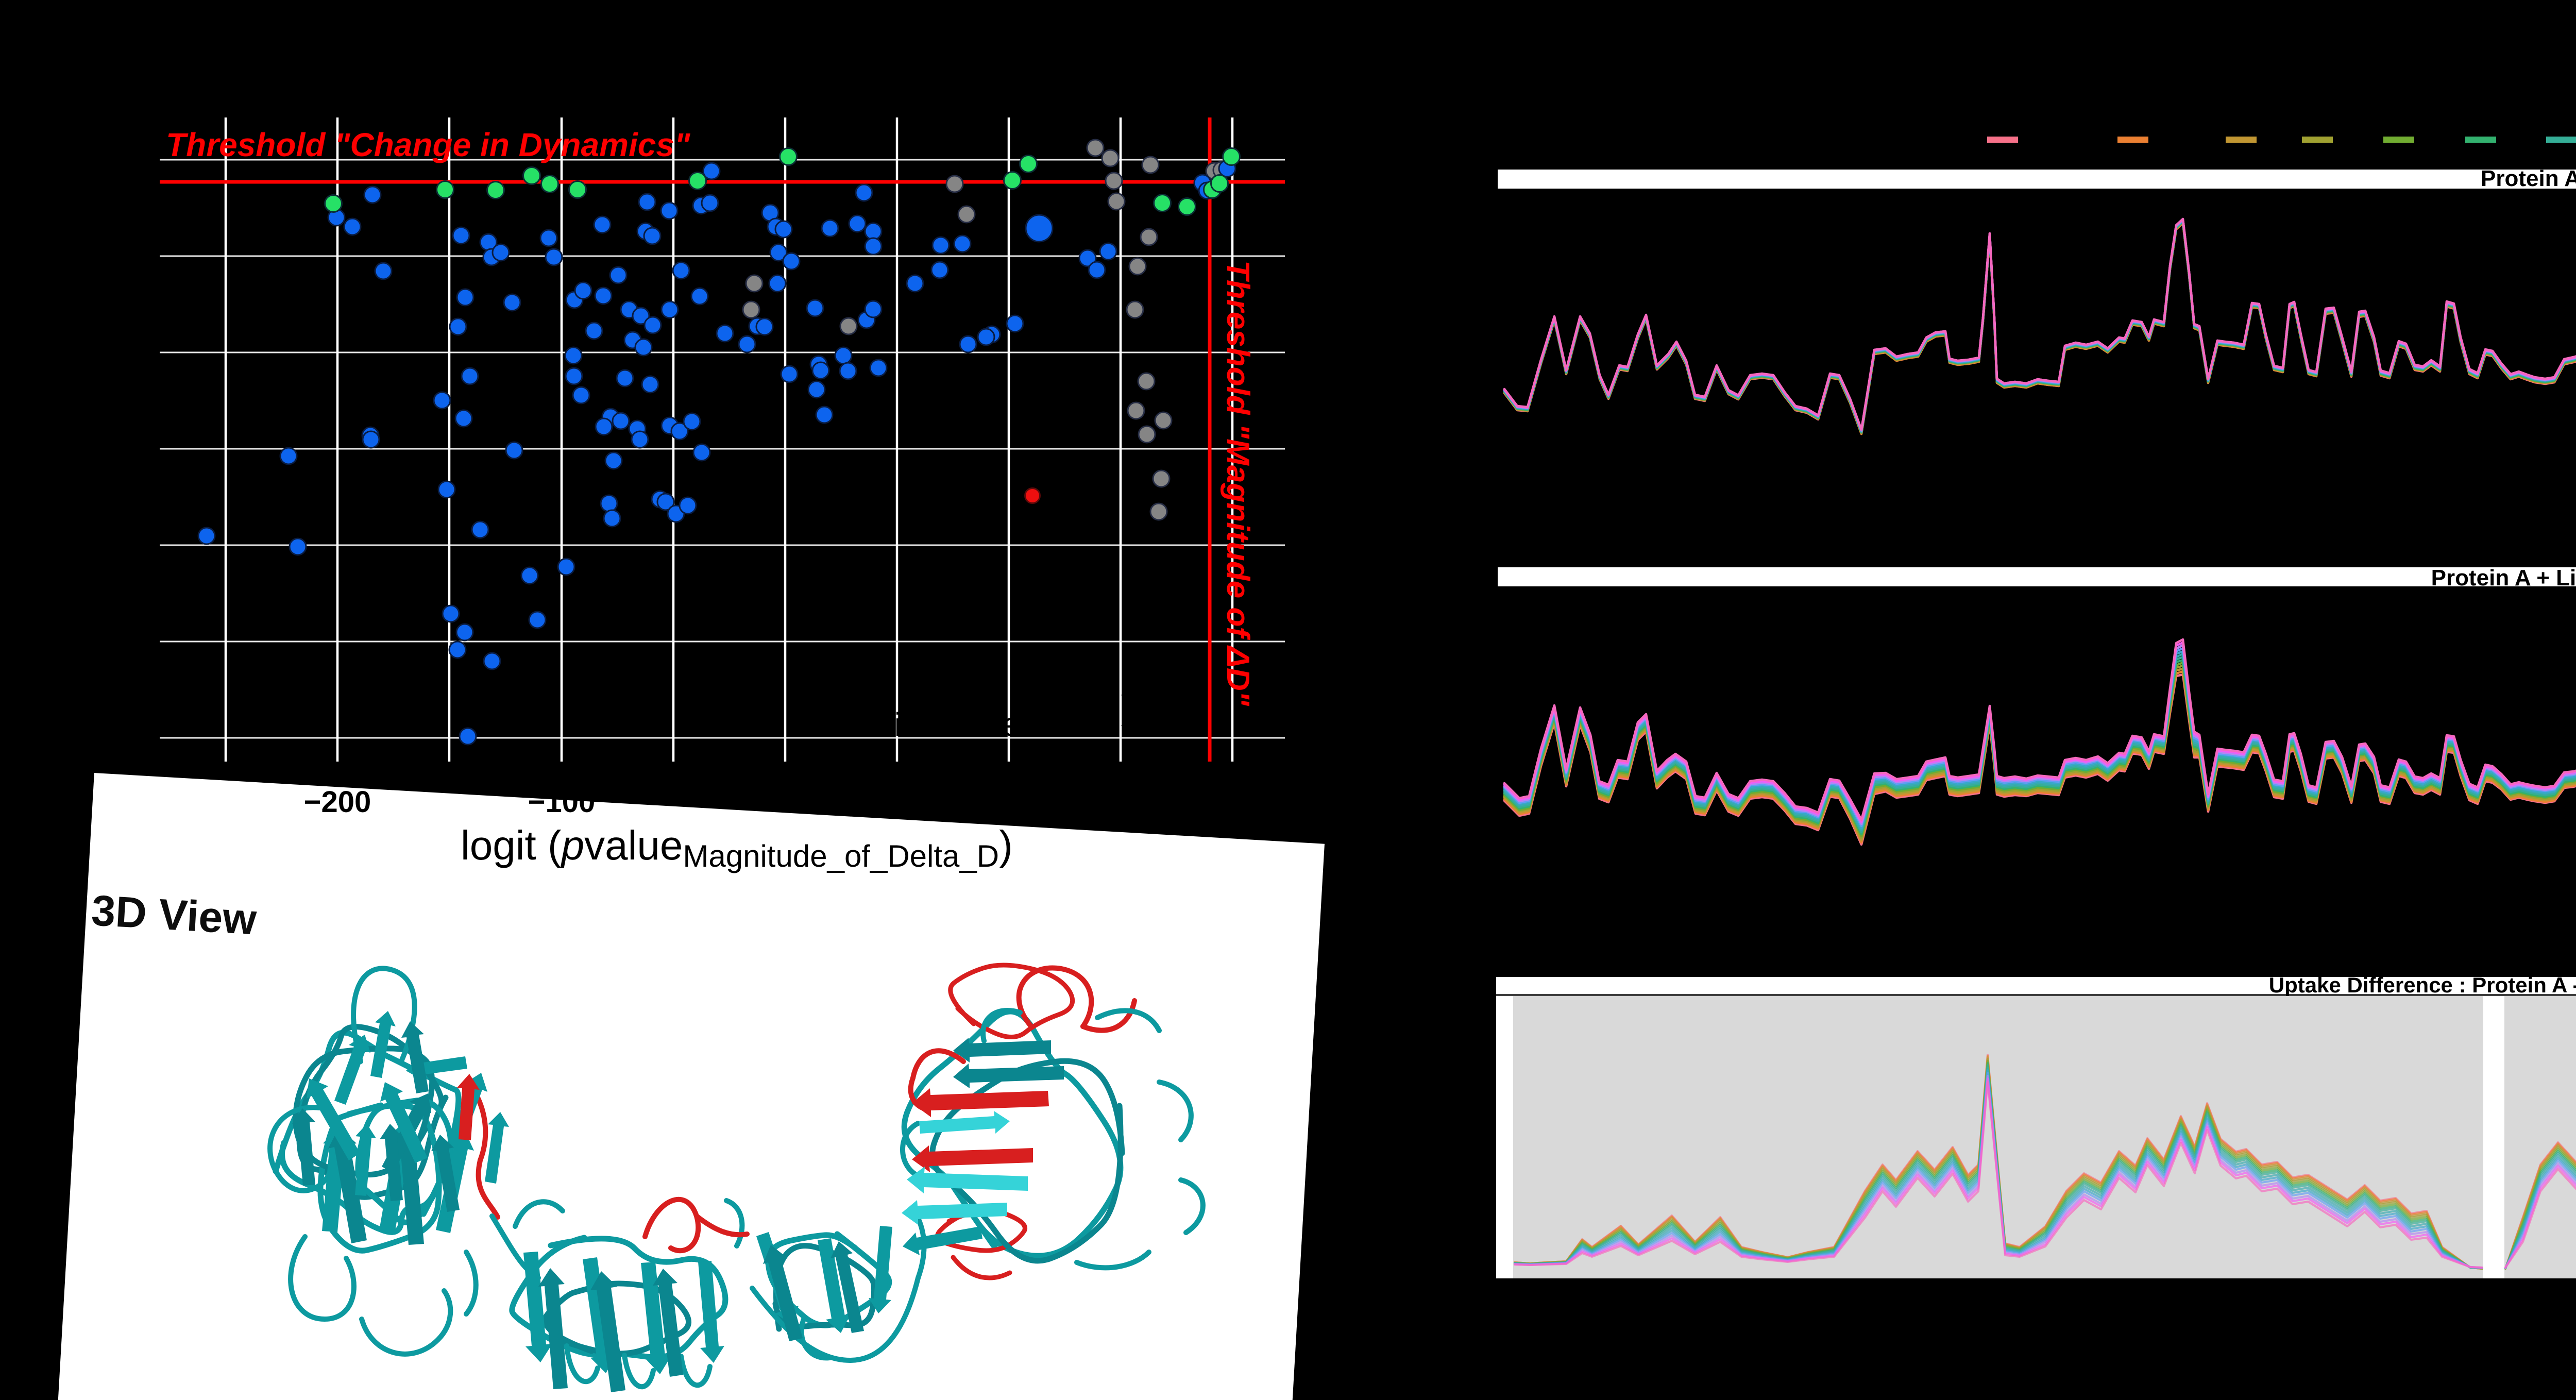 Image resolution: width=2576 pixels, height=1400 pixels. Describe the element at coordinates (2503, 578) in the screenshot. I see `svg-text: Protein A + Ligand` at that location.